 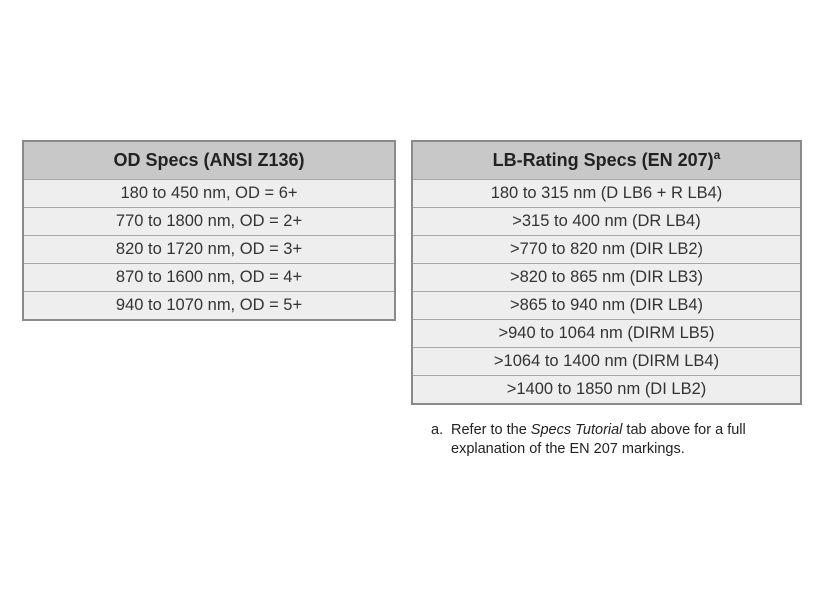 What do you see at coordinates (717, 155) in the screenshot?
I see `footnote-marker: a` at bounding box center [717, 155].